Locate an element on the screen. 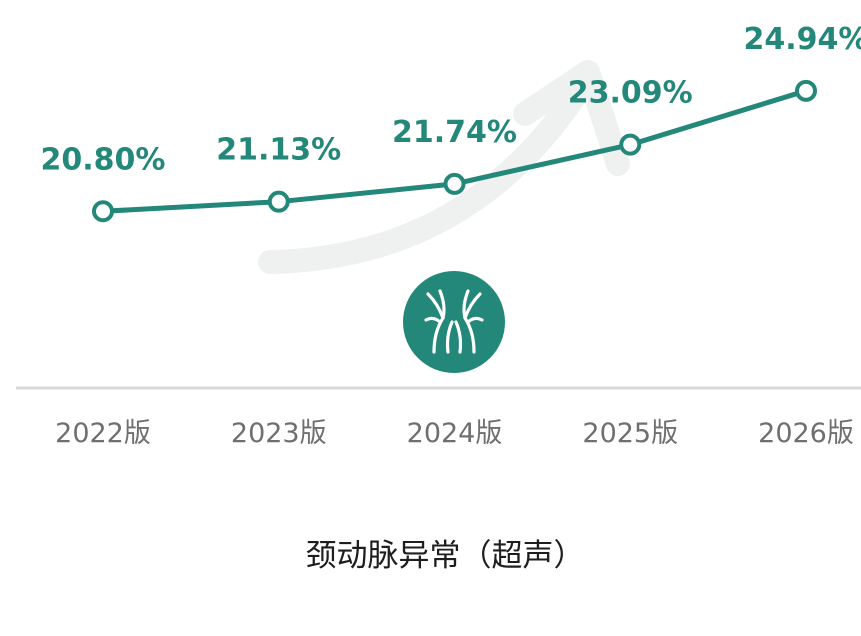 This screenshot has height=636, width=861. data-label: 23.09% is located at coordinates (630, 93).